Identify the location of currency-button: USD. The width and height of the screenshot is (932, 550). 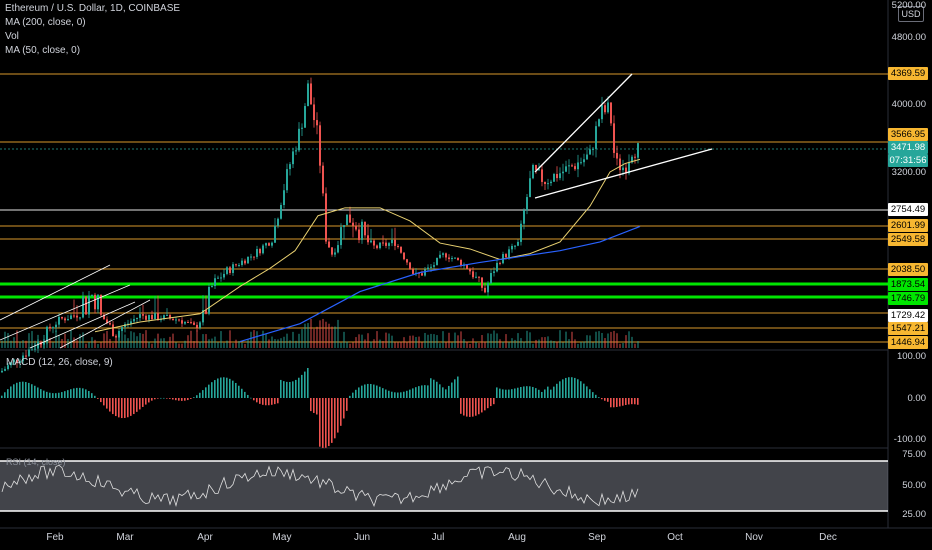
(911, 14).